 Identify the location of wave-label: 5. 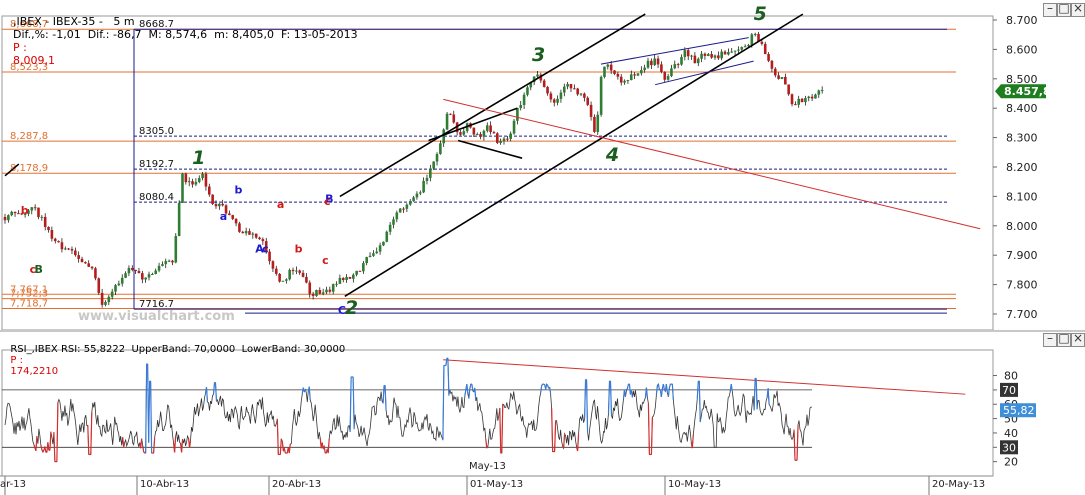
(760, 14).